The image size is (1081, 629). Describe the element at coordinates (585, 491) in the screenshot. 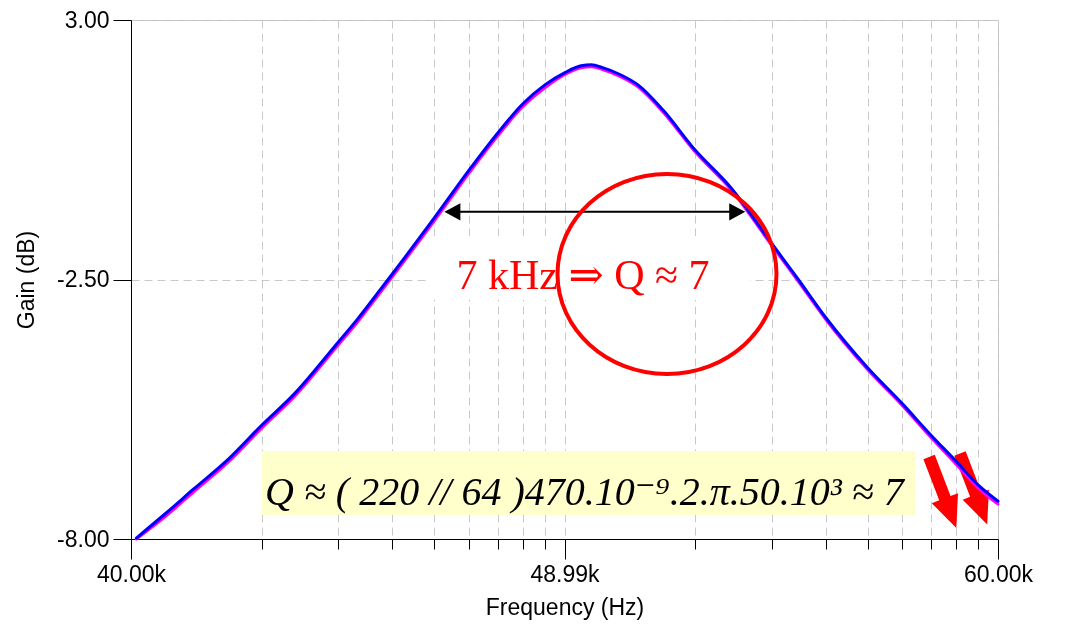

I see `annotation: Q ≈ ( 220 // 64 )470.10⁻⁹.2.π.50.10³ ≈ 7` at that location.